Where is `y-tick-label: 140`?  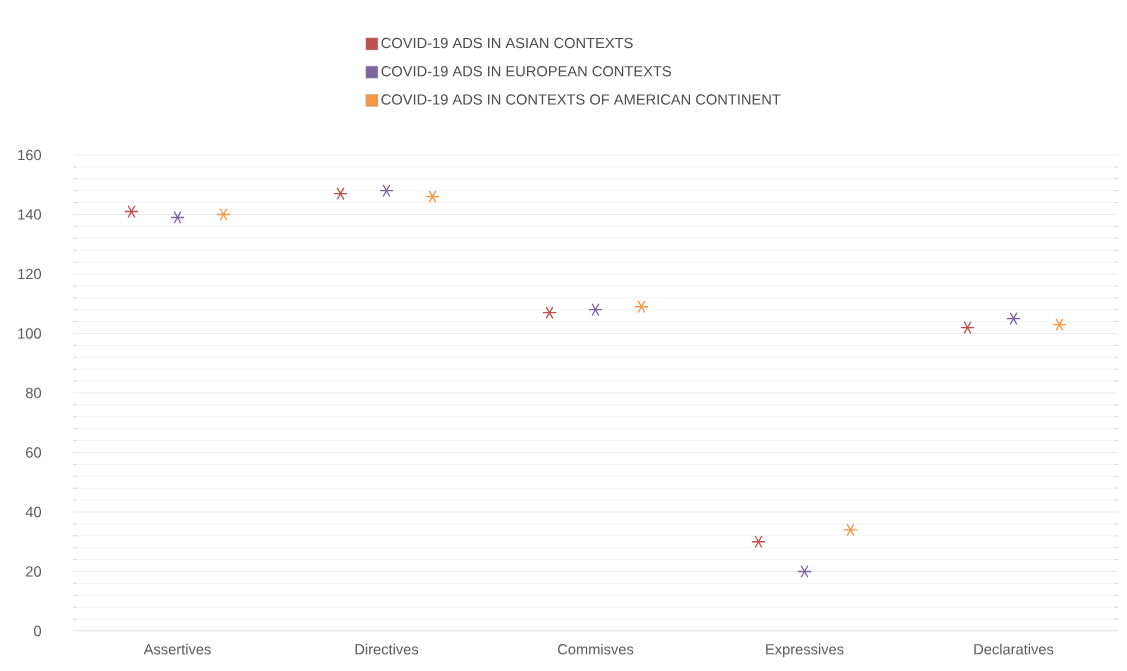
y-tick-label: 140 is located at coordinates (30, 214).